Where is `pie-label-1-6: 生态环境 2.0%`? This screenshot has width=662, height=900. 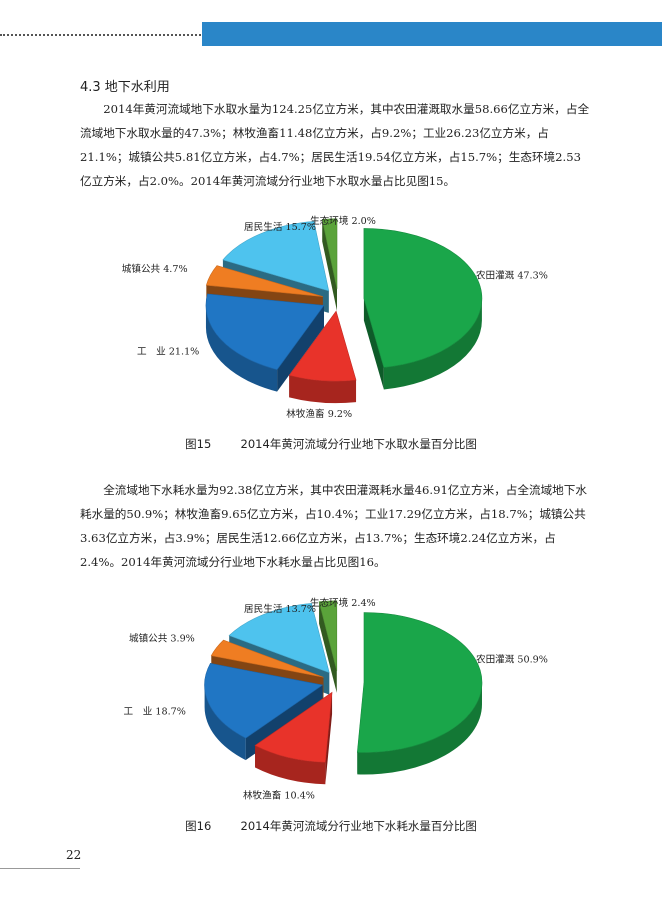 pie-label-1-6: 生态环境 2.0% is located at coordinates (343, 221).